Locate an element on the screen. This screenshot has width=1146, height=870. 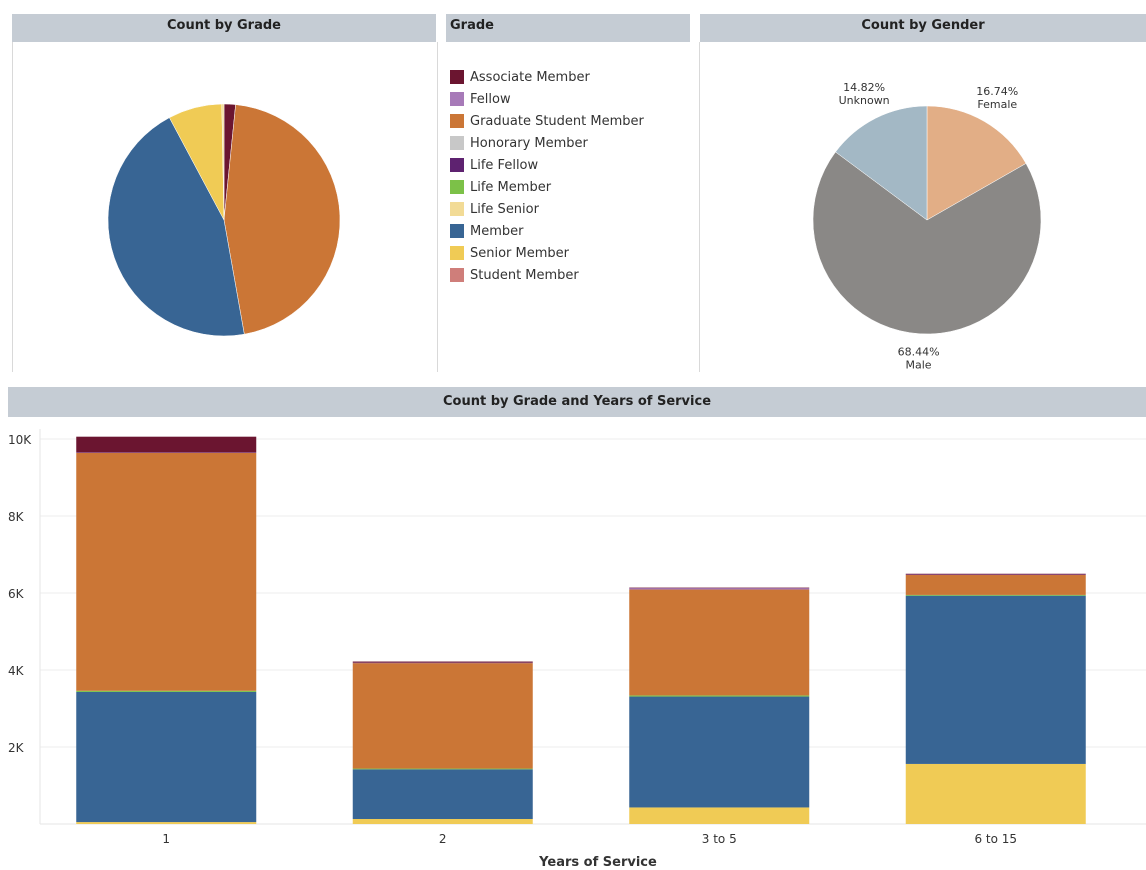
legend-item-honorary-member: Honorary Member is located at coordinates (547, 143).